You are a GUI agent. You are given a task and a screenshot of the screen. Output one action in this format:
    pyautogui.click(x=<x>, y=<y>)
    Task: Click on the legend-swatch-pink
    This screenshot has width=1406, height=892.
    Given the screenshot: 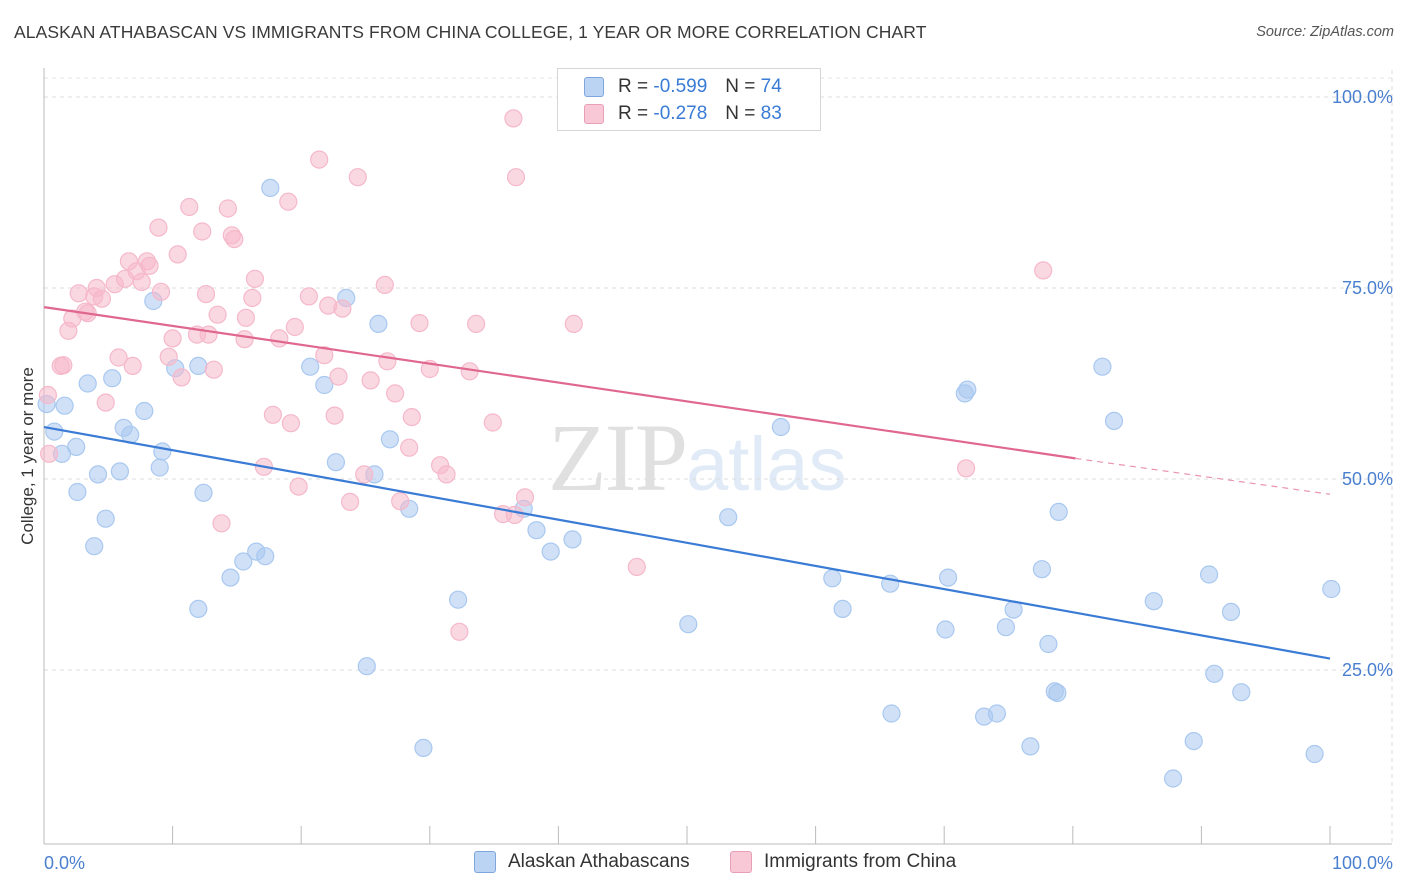 What is the action you would take?
    pyautogui.click(x=594, y=114)
    